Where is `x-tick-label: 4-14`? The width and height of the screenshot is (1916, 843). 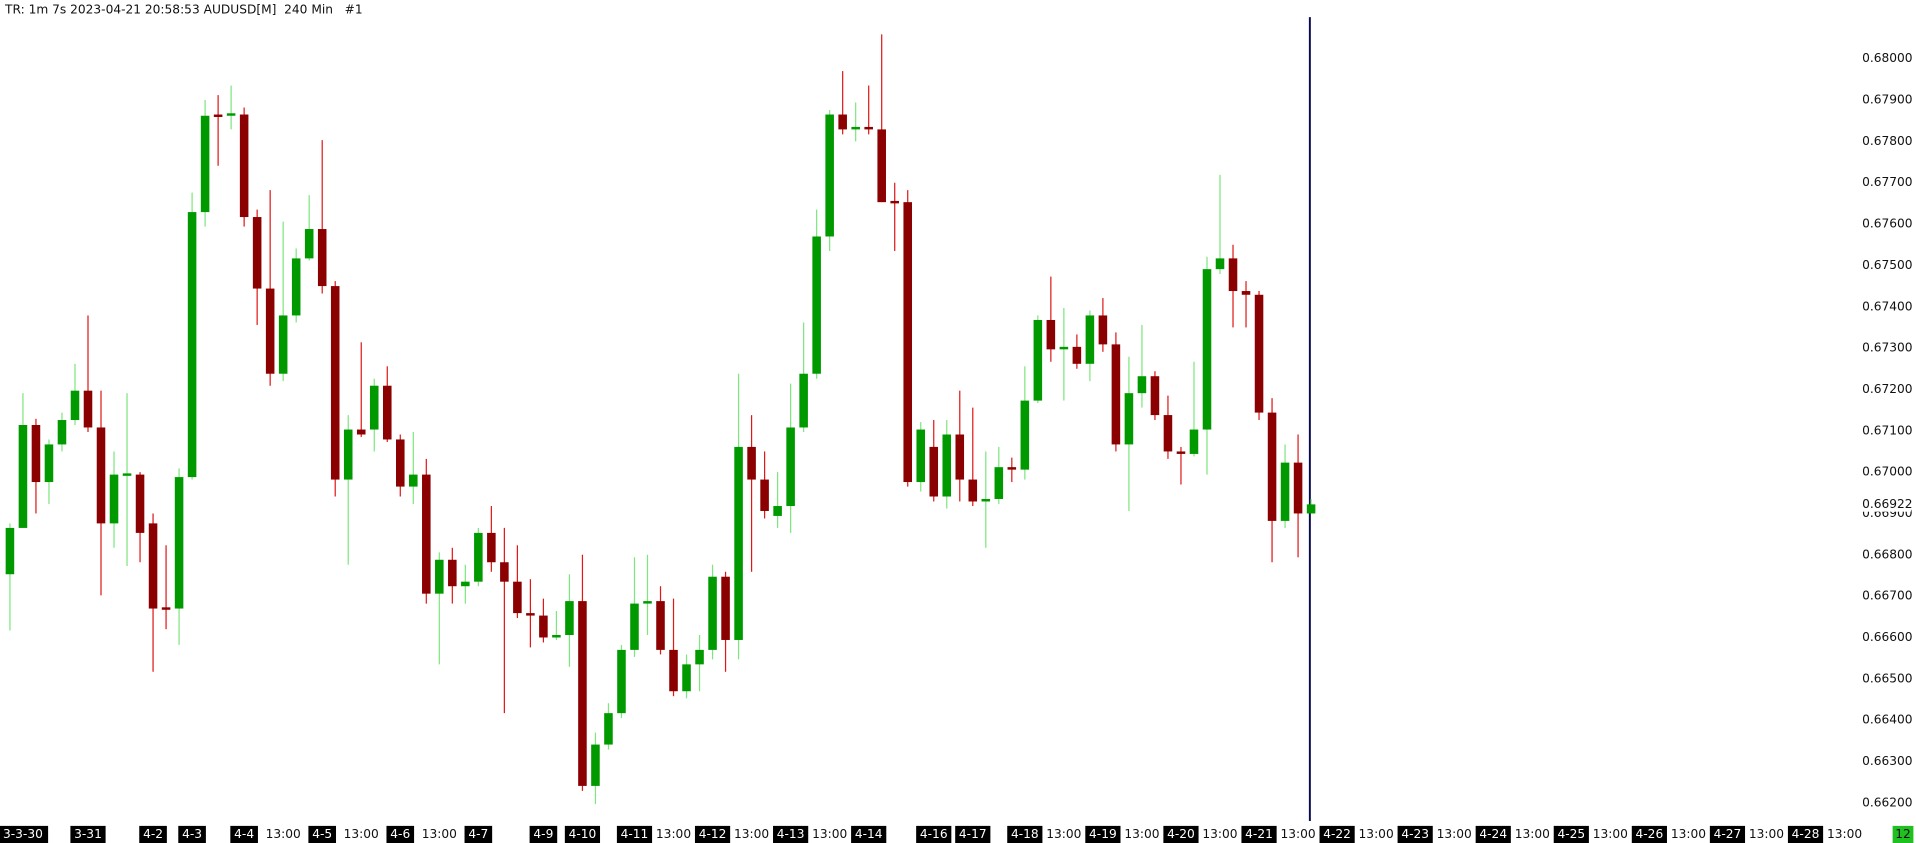
x-tick-label: 4-14 is located at coordinates (869, 834).